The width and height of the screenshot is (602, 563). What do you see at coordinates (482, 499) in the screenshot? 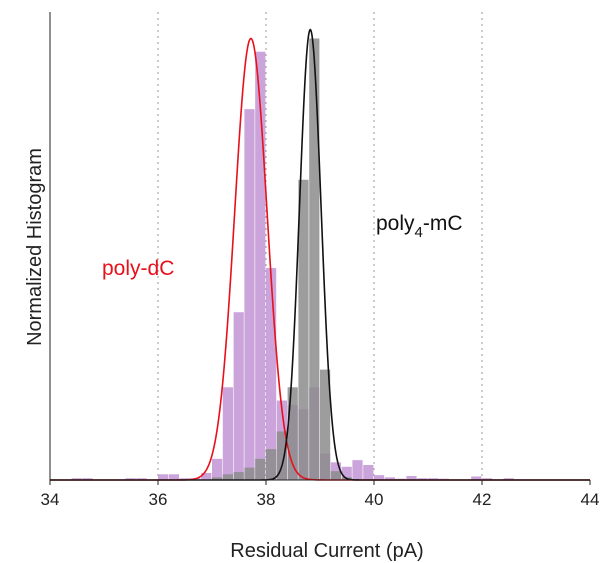
I see `x-tick-label: 42` at bounding box center [482, 499].